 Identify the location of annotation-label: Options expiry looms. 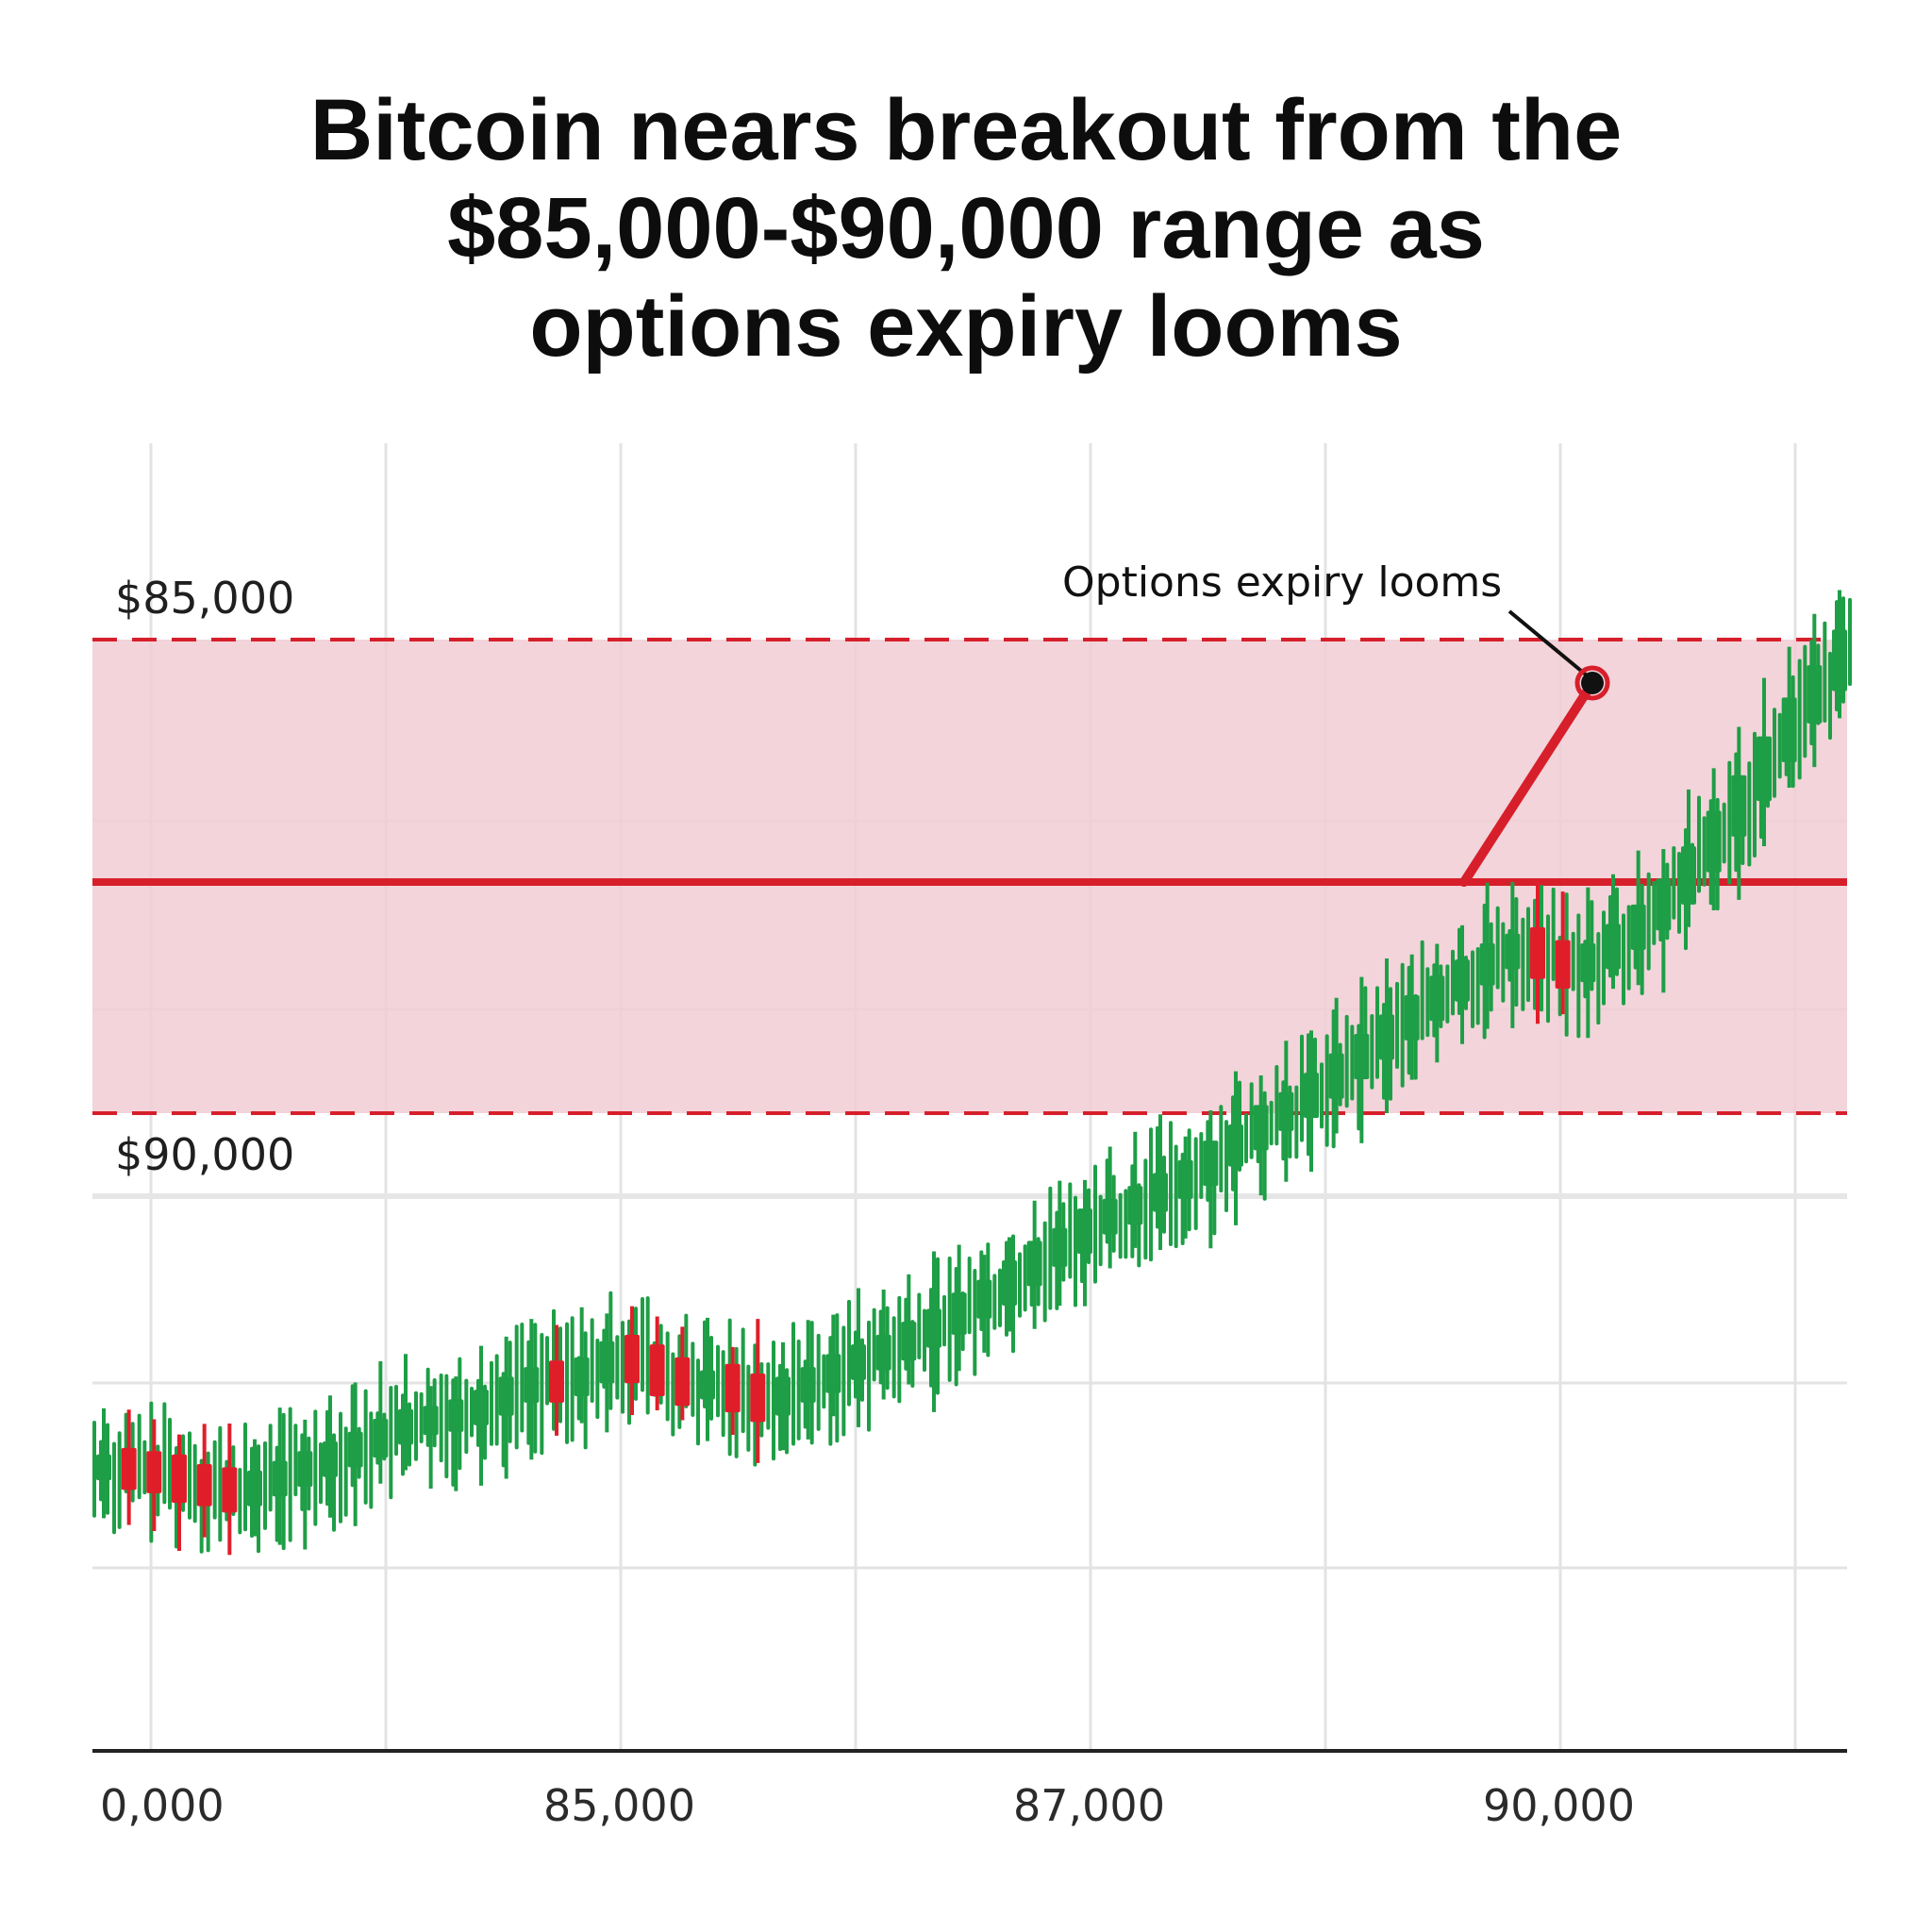
(1282, 583).